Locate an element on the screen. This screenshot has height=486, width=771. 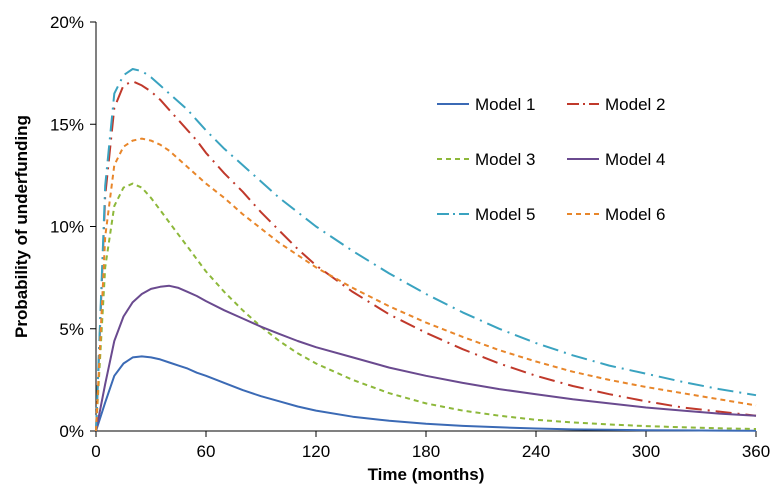
legend-label: Model 6 is located at coordinates (635, 214).